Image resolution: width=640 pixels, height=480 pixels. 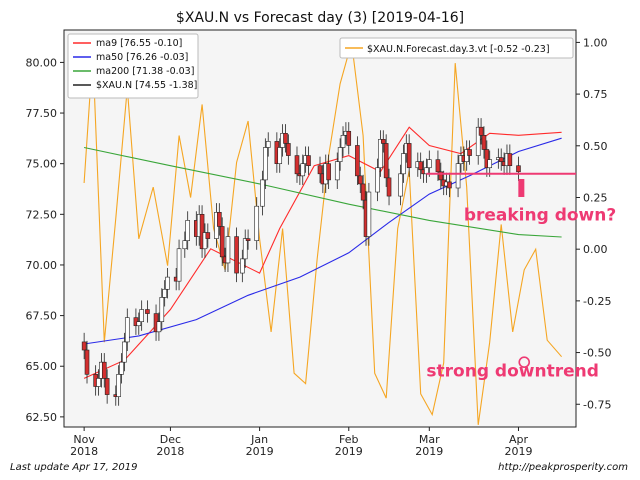 What do you see at coordinates (429, 439) in the screenshot?
I see `x-tick-label: Mar` at bounding box center [429, 439].